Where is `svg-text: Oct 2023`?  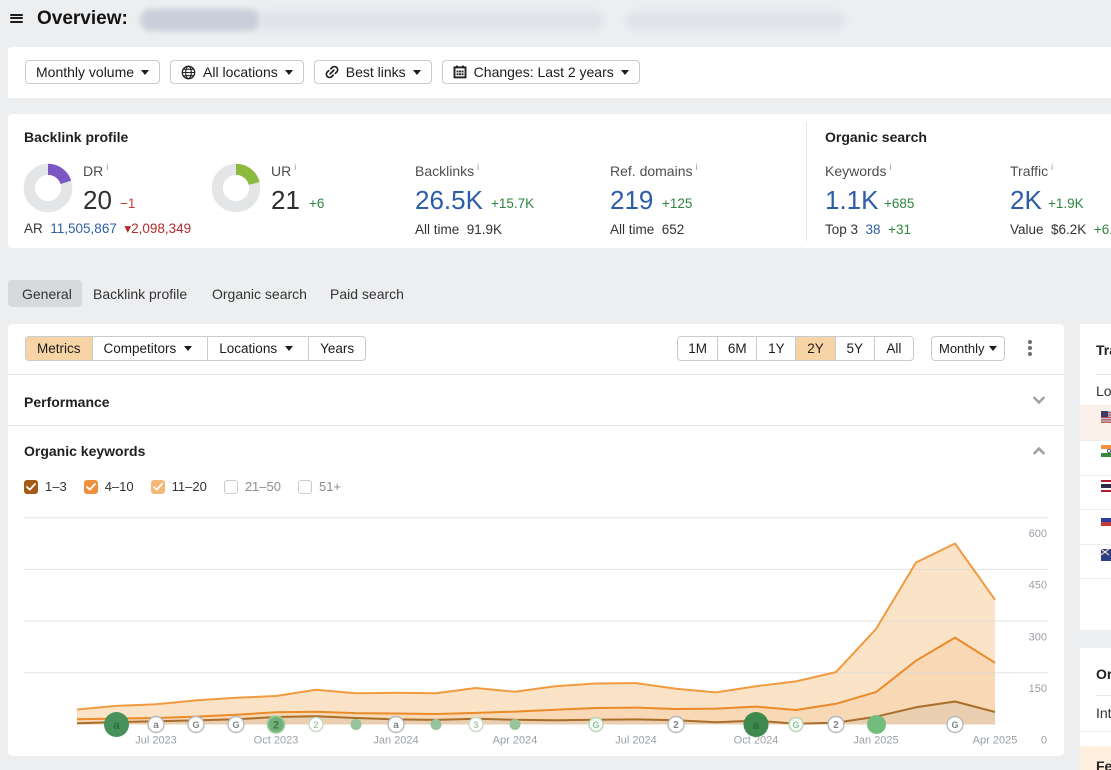
svg-text: Oct 2023 is located at coordinates (276, 741).